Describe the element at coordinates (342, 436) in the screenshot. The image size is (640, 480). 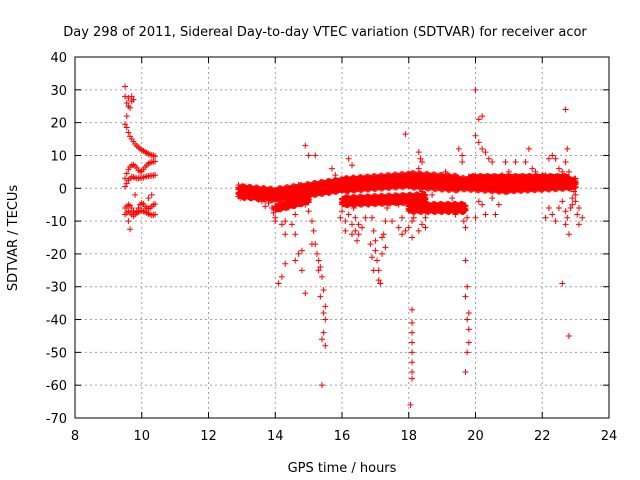
I see `x-tick-label: 16` at that location.